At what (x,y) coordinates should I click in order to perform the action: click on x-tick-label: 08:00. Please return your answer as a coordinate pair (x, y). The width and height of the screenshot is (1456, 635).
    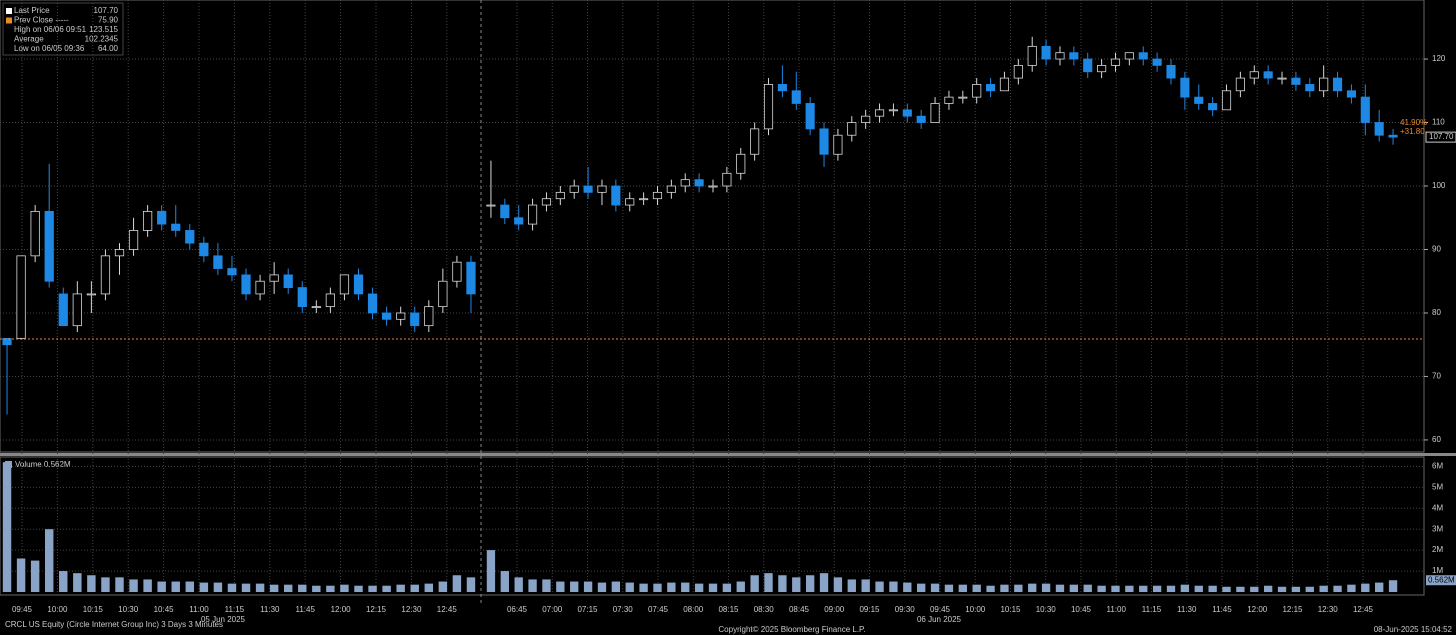
    Looking at the image, I should click on (693, 609).